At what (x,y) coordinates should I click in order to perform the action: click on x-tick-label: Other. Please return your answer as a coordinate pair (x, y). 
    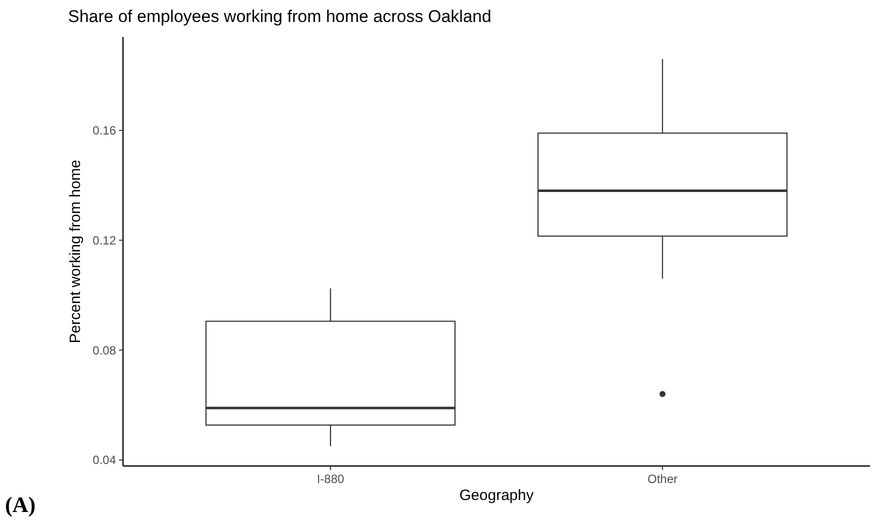
    Looking at the image, I should click on (662, 479).